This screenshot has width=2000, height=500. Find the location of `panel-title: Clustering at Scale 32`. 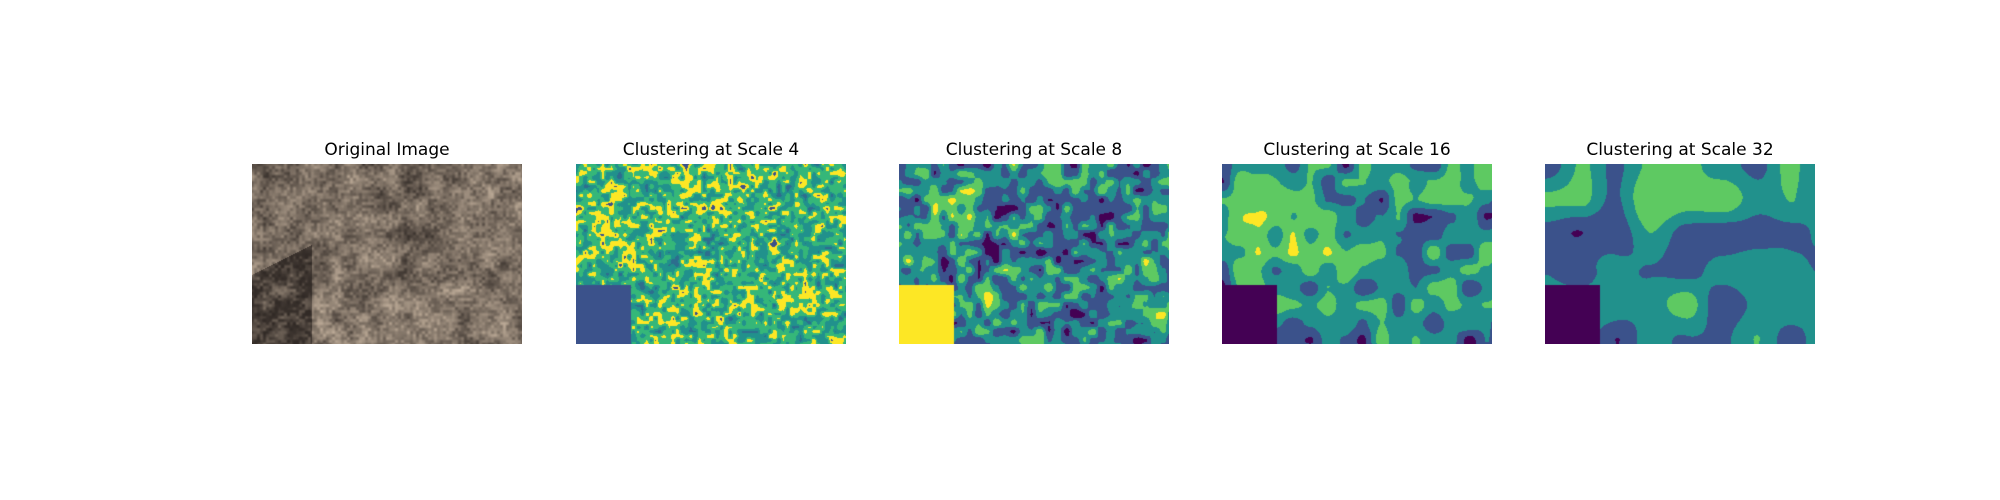

panel-title: Clustering at Scale 32 is located at coordinates (1680, 150).